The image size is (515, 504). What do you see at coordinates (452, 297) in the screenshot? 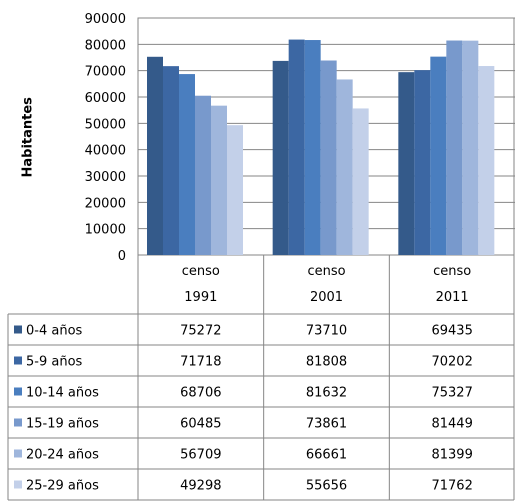
I see `x-tick-label: 2011` at bounding box center [452, 297].